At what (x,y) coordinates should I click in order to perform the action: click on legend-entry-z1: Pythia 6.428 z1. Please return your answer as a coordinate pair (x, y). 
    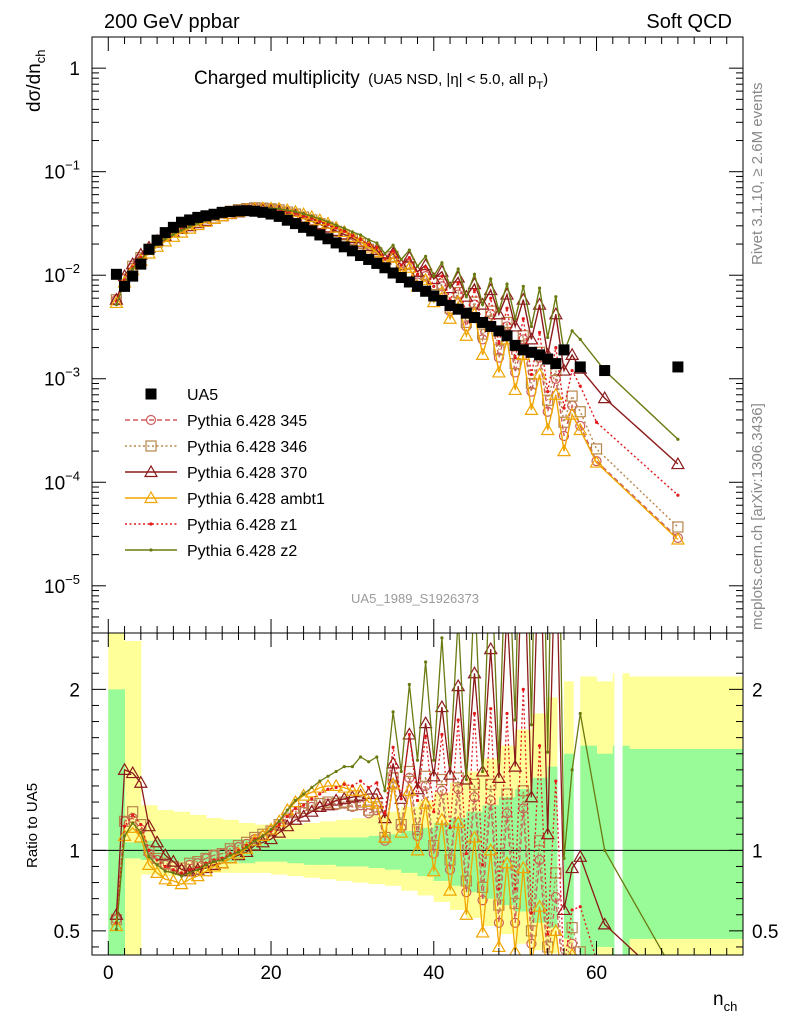
    Looking at the image, I should click on (211, 525).